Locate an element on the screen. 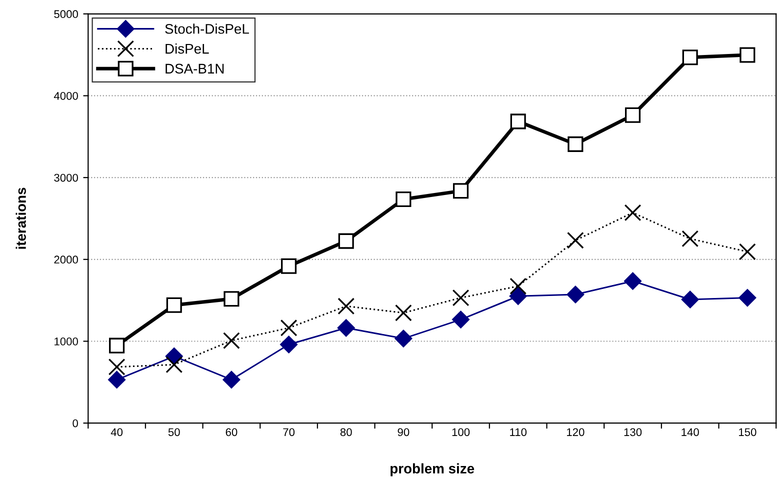 The width and height of the screenshot is (780, 496). x-tick-label: 150 is located at coordinates (747, 432).